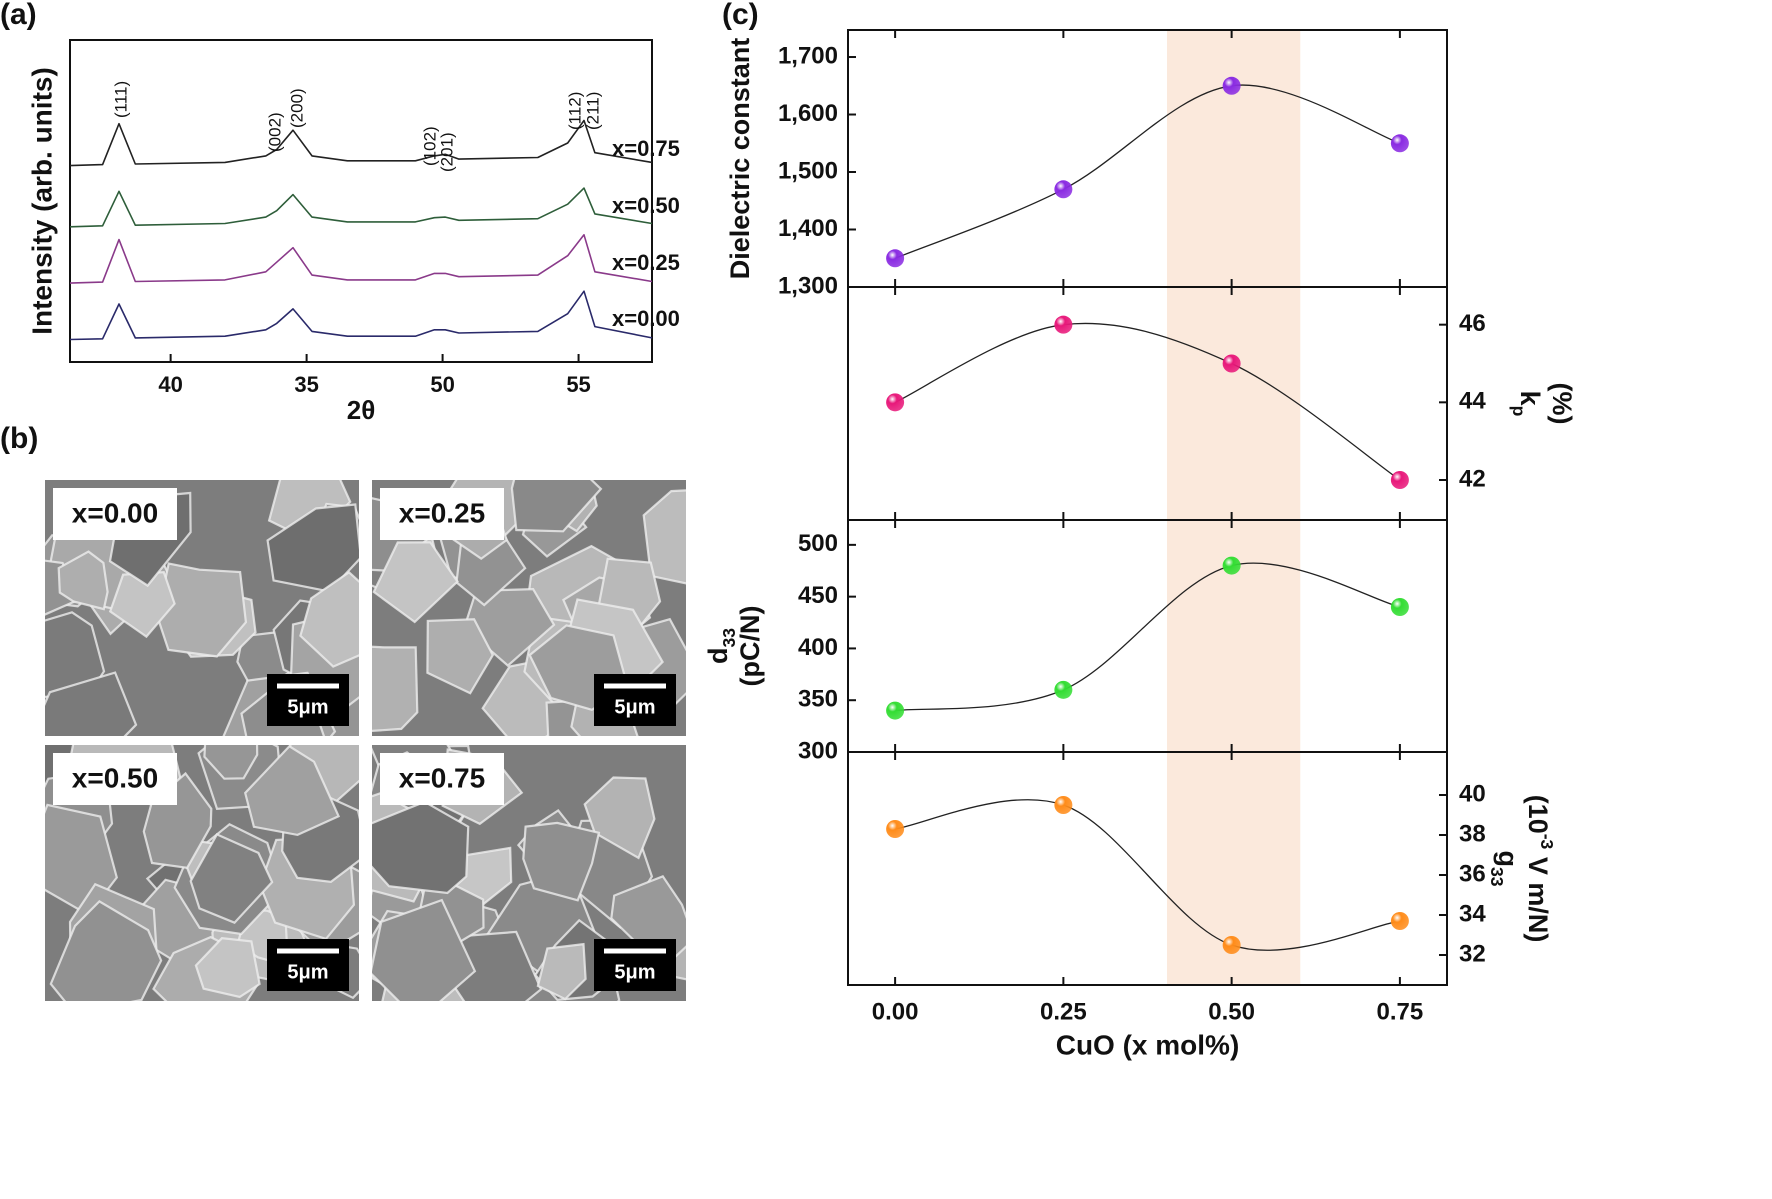 This screenshot has width=1772, height=1199. I want to click on y-axis-label: (10-3 V m/N), so click(1540, 869).